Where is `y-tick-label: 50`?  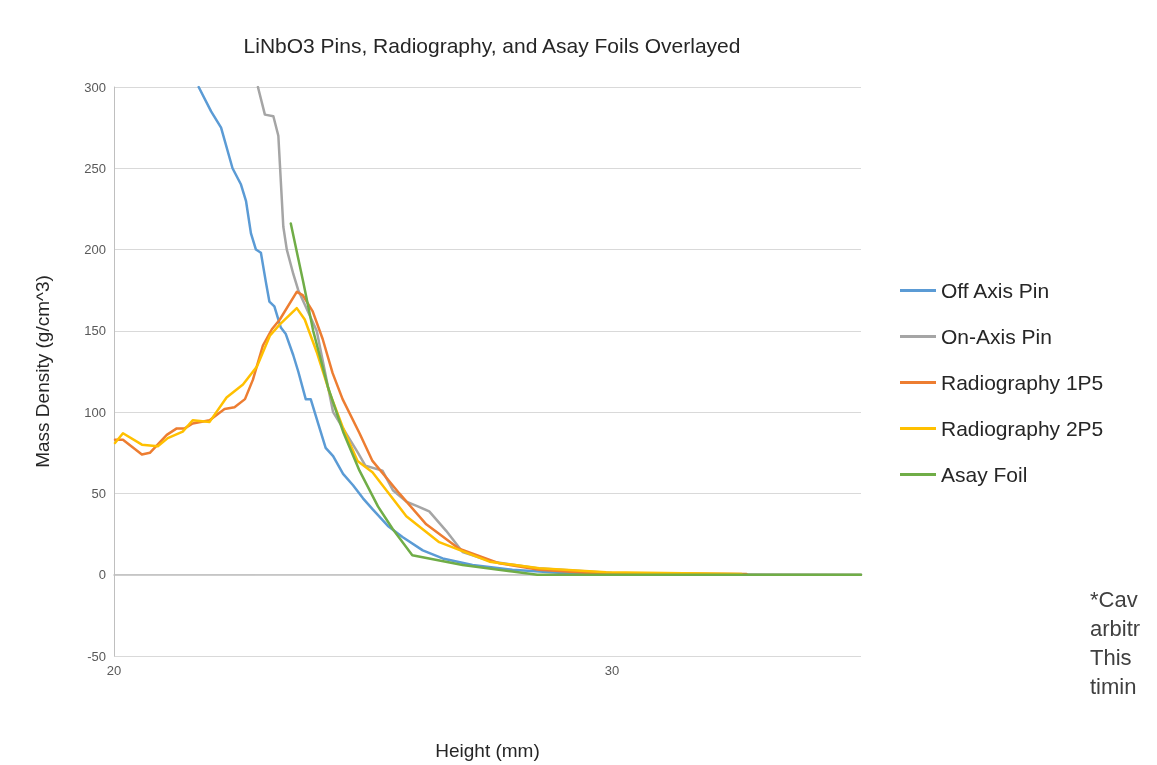
y-tick-label: 50 is located at coordinates (98, 493).